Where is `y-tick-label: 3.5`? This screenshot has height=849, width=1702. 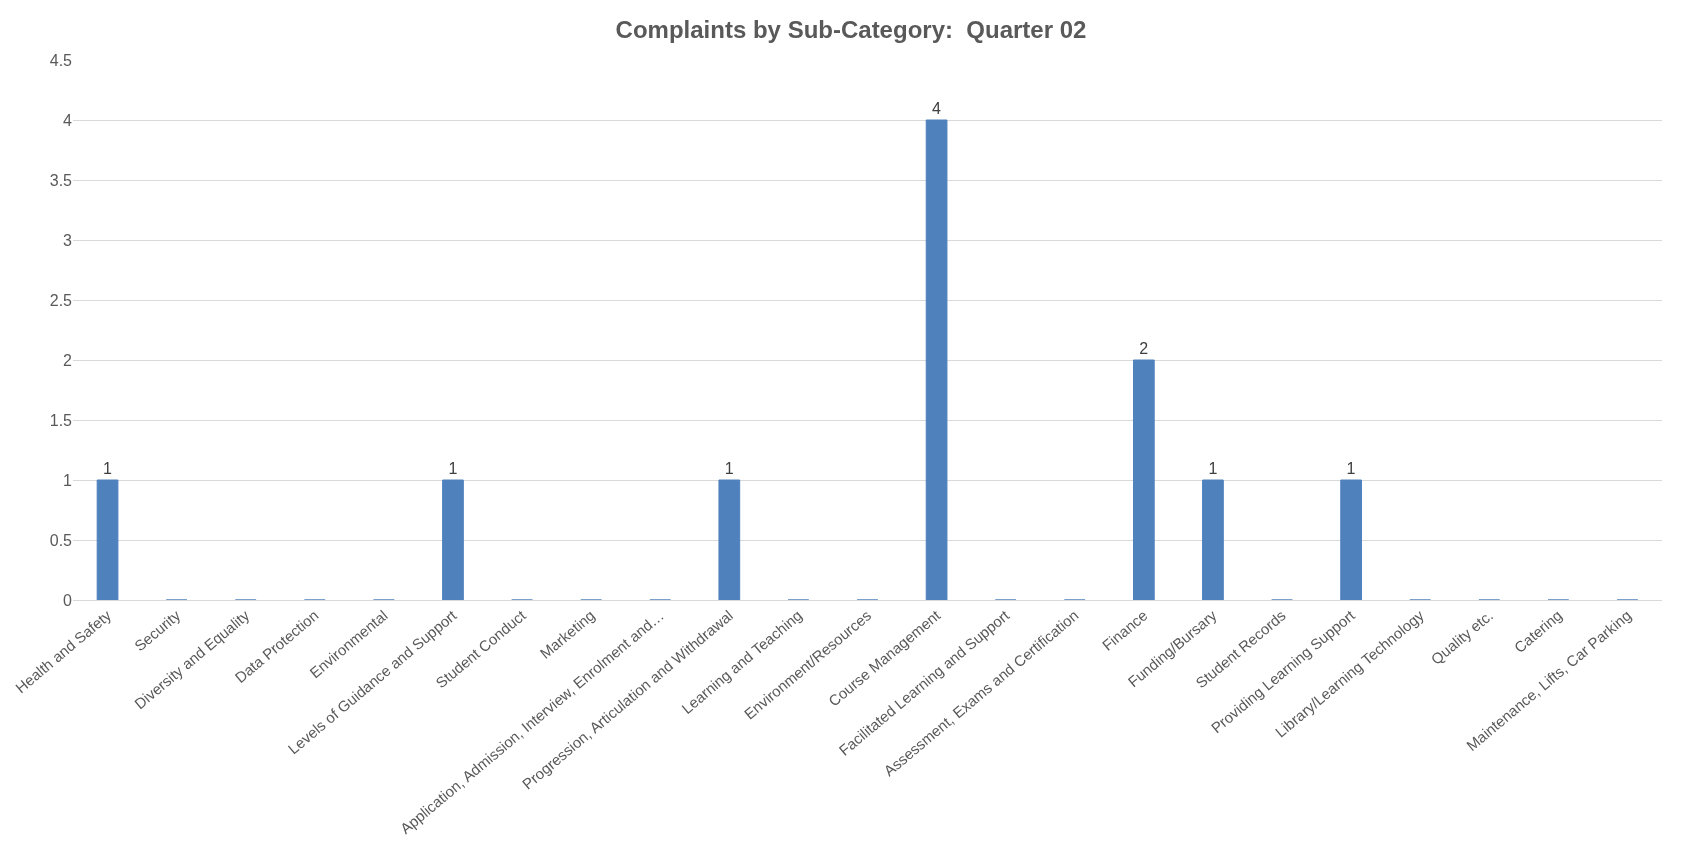
y-tick-label: 3.5 is located at coordinates (61, 180).